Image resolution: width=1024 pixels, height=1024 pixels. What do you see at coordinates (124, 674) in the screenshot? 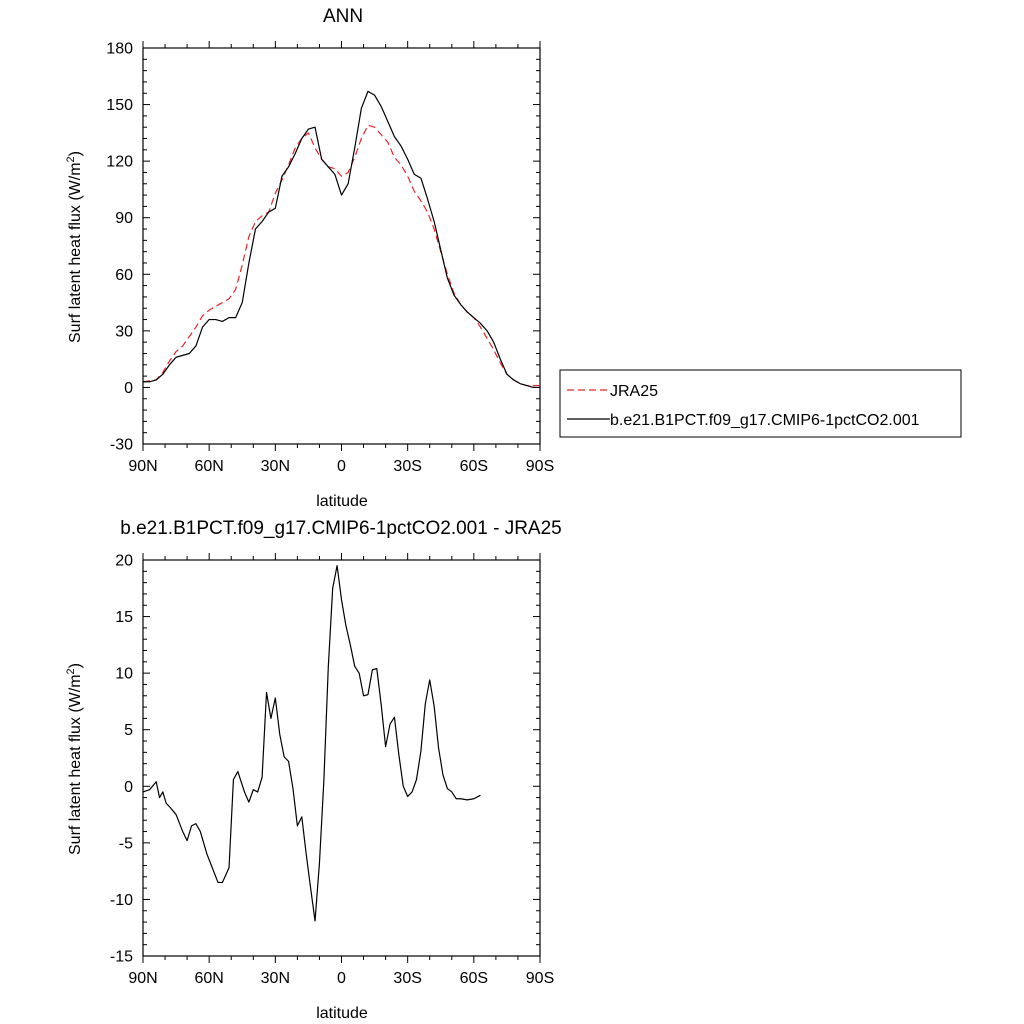
I see `y-tick-label: 10` at bounding box center [124, 674].